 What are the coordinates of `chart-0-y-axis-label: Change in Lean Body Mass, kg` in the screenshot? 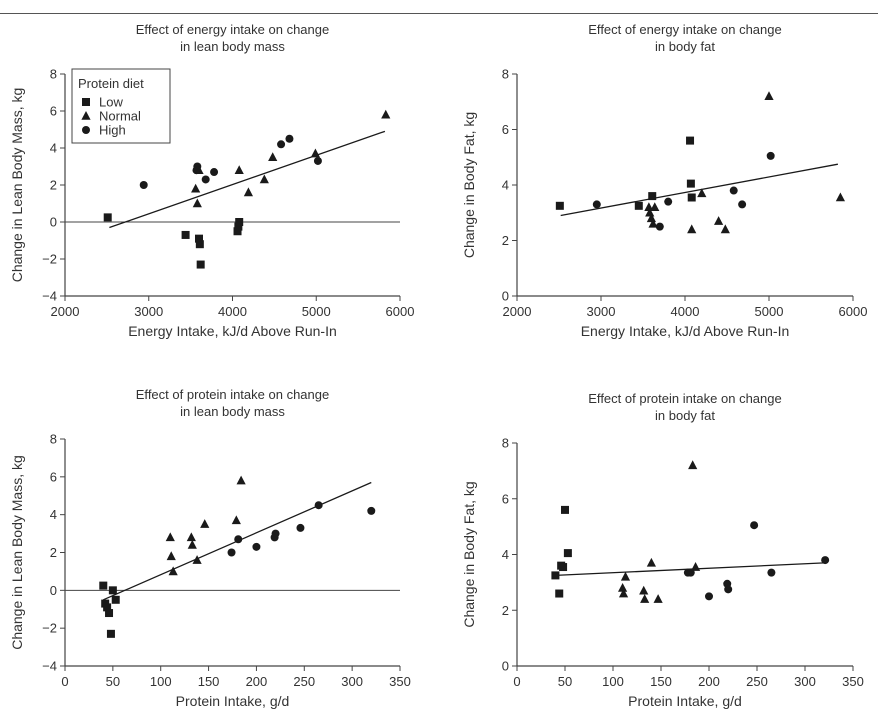 It's located at (17, 185).